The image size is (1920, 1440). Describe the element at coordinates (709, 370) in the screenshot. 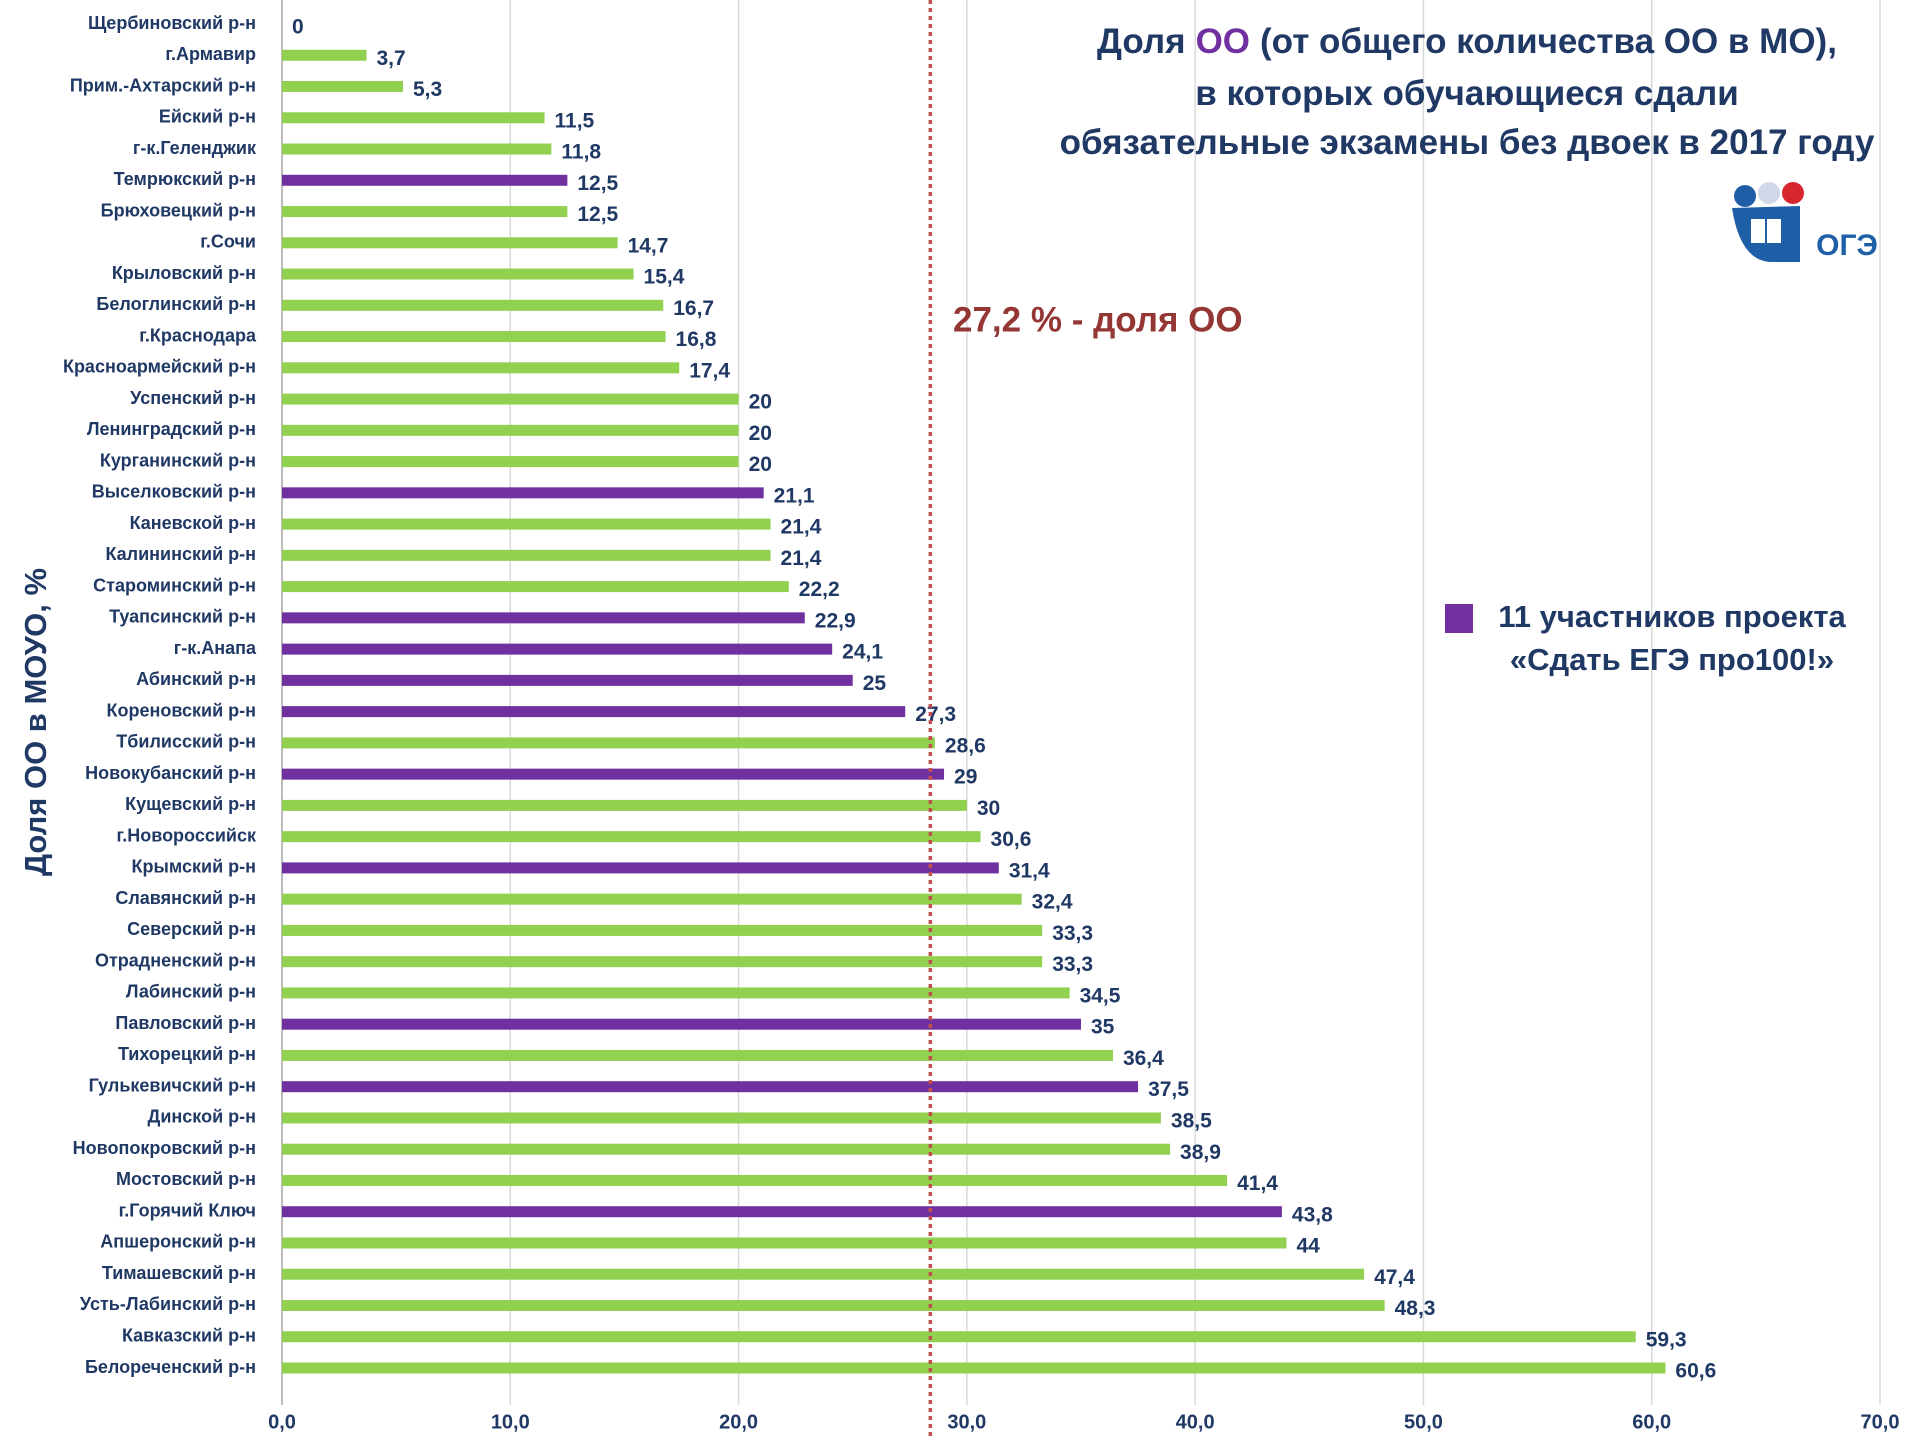

I see `data-label: 17,4` at that location.